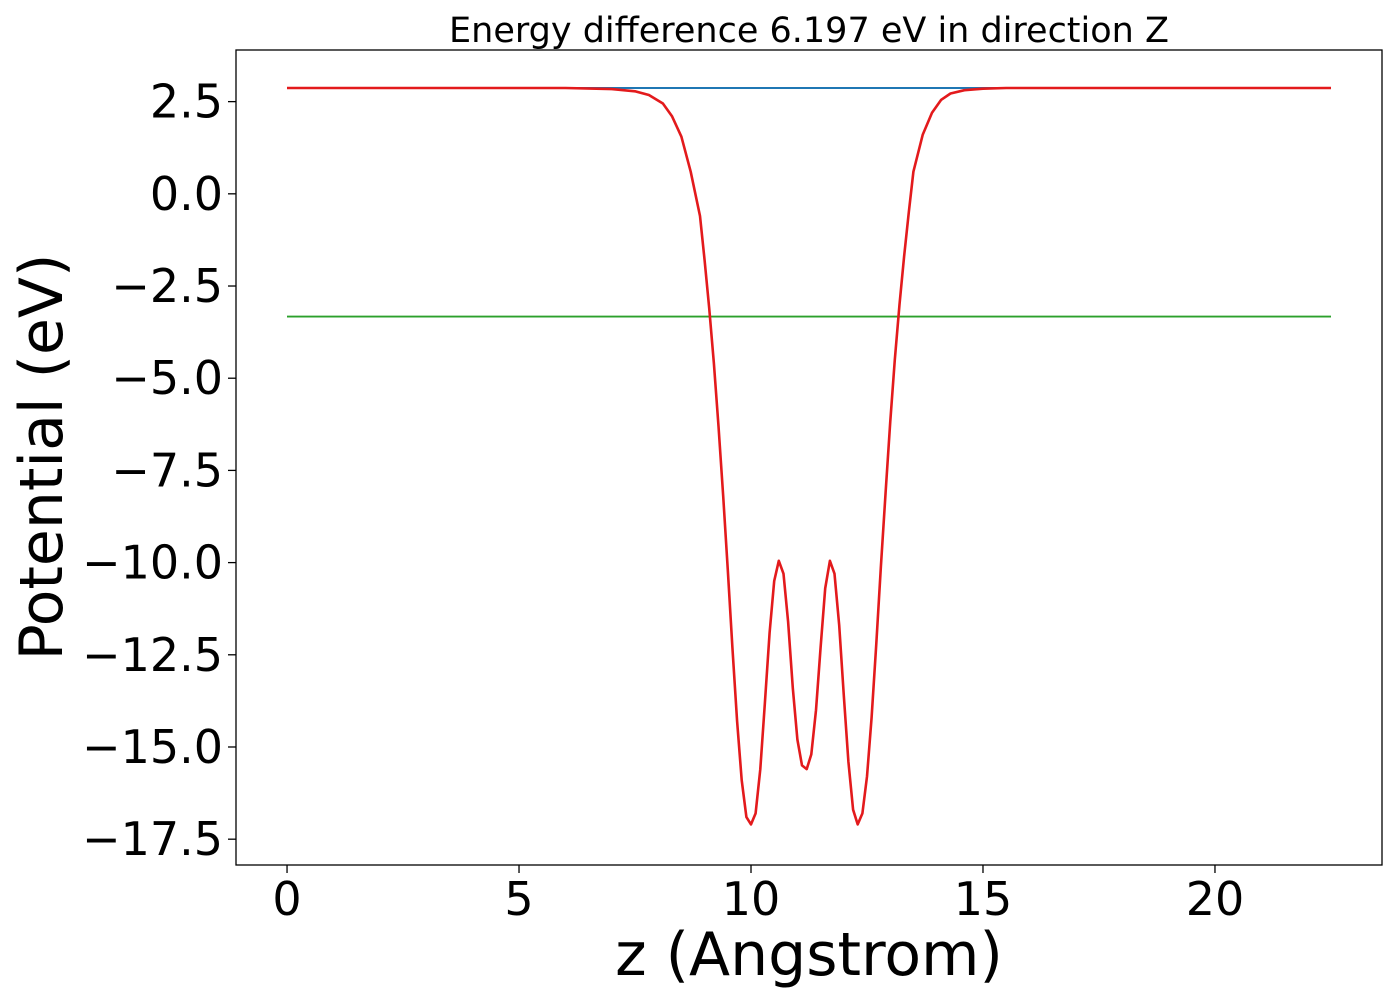 The image size is (1400, 1000). What do you see at coordinates (186, 102) in the screenshot?
I see `y-tick-label: 2.5` at bounding box center [186, 102].